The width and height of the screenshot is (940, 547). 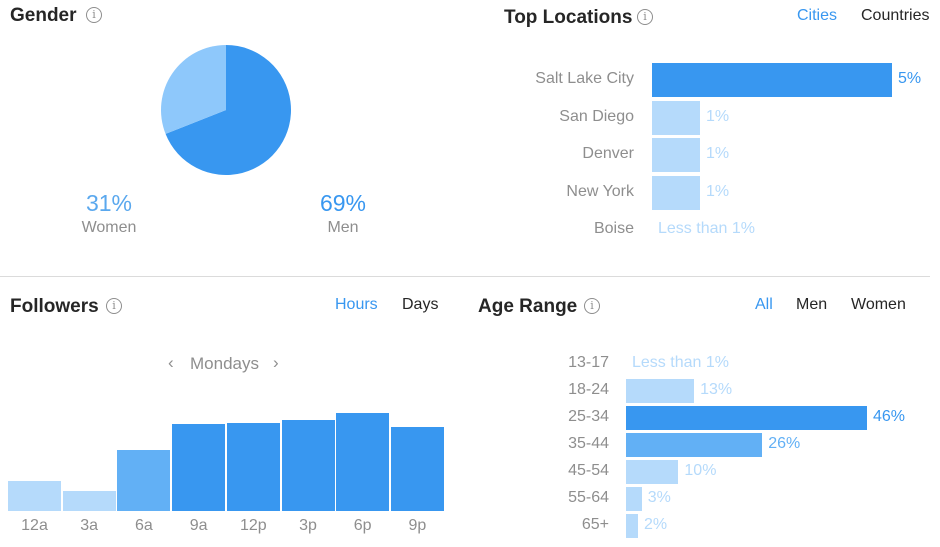 What do you see at coordinates (193, 89) in the screenshot?
I see `pie-slice-women` at bounding box center [193, 89].